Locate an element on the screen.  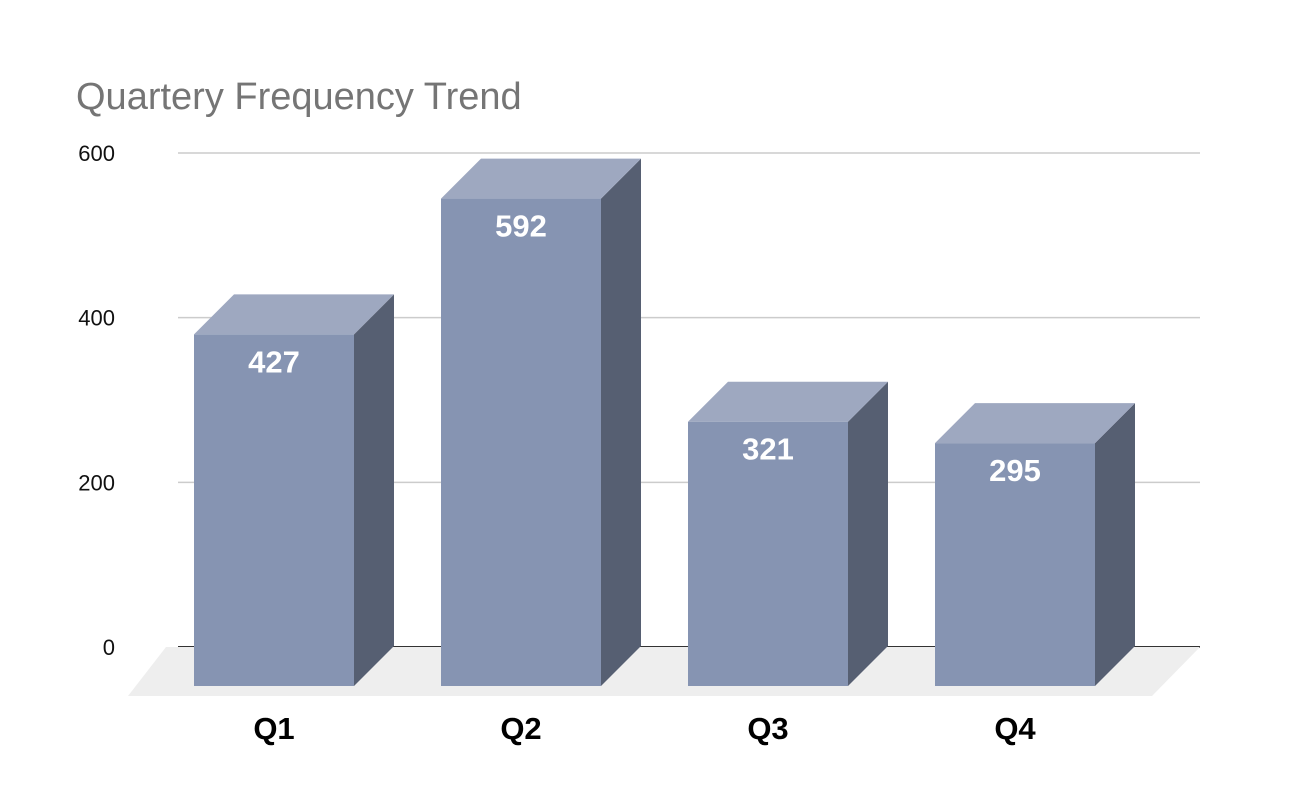
data-label: 592 is located at coordinates (521, 226).